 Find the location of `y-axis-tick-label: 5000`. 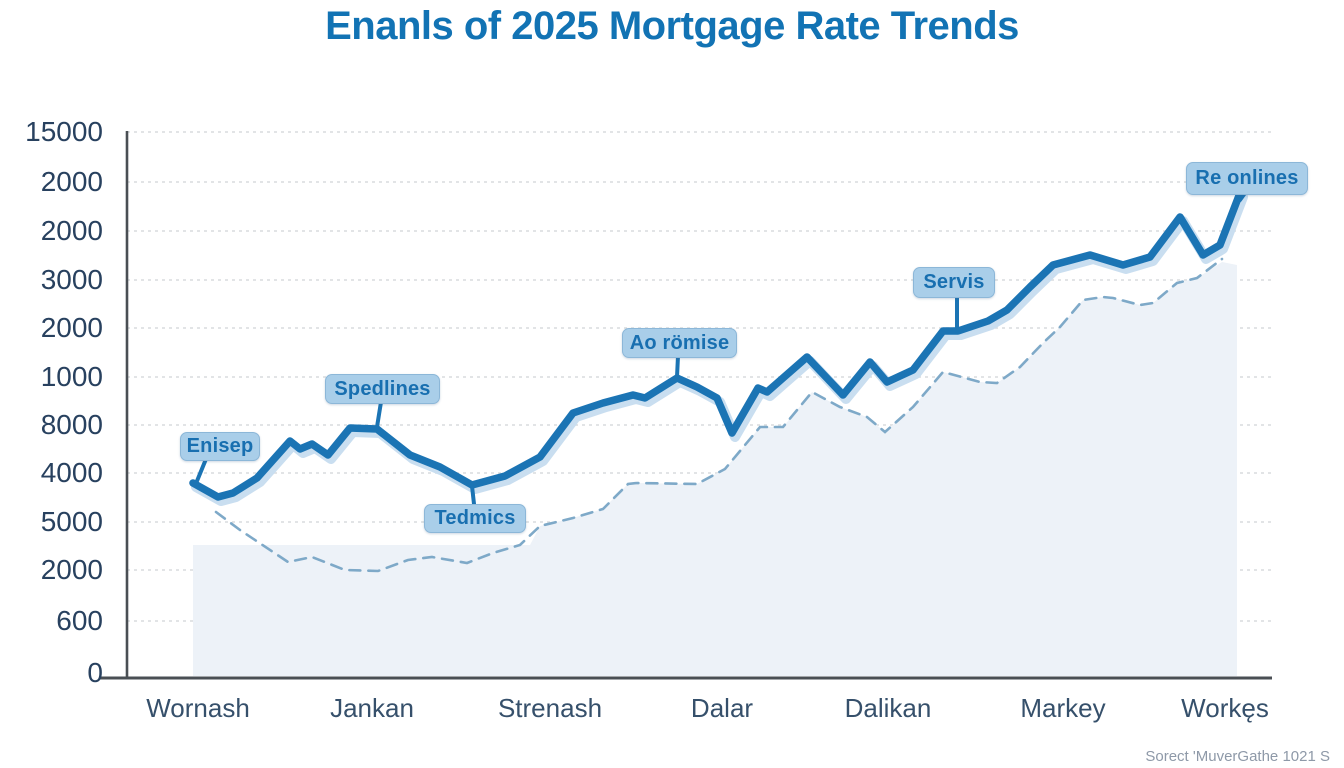

y-axis-tick-label: 5000 is located at coordinates (71, 521).